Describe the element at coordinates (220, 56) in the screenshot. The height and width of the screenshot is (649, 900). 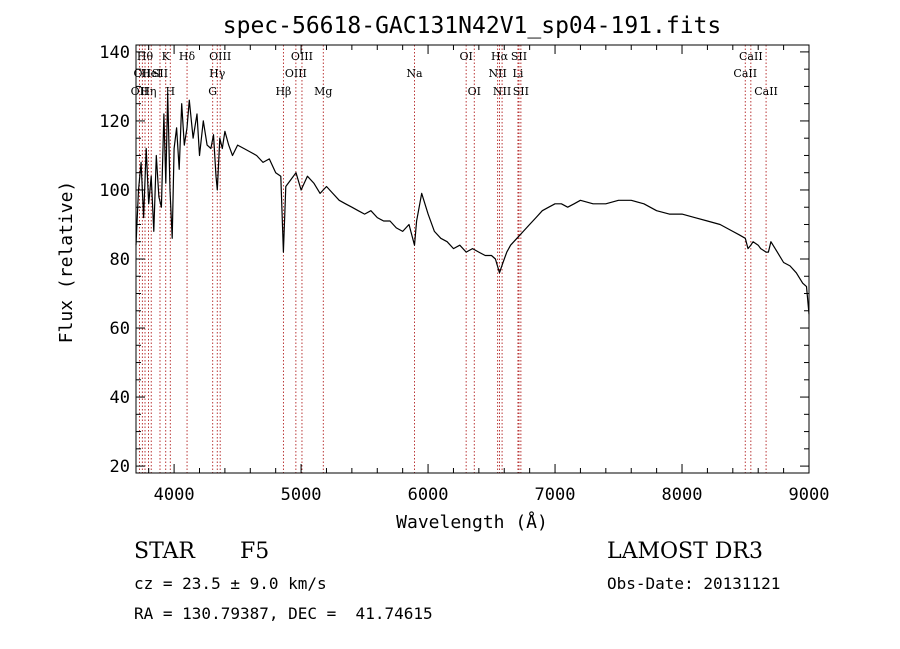
I see `line-label-11: OIII` at that location.